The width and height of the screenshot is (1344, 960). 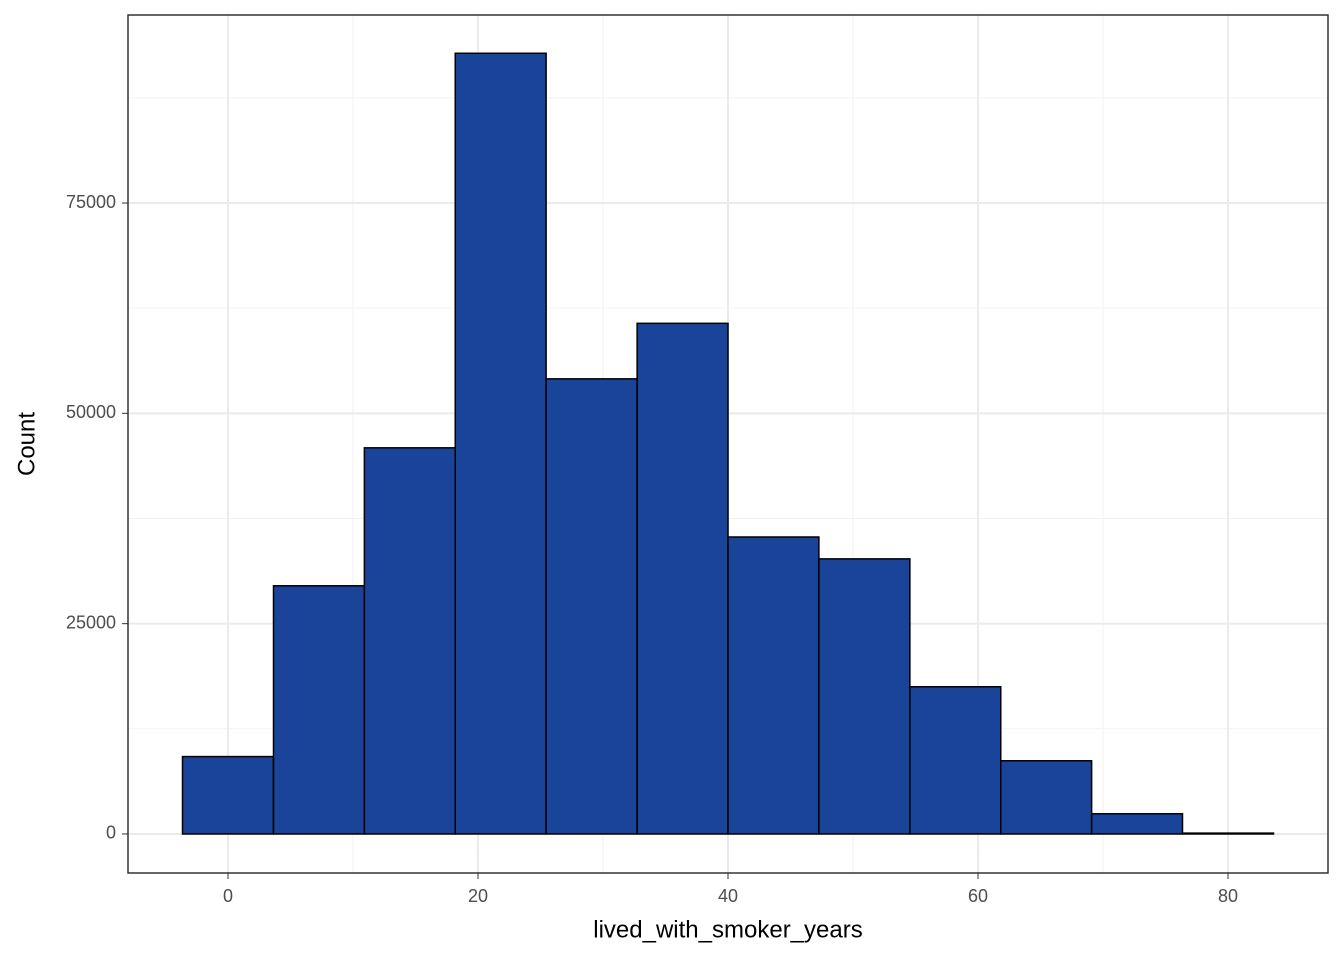 I want to click on x-tick-label: 20, so click(x=478, y=896).